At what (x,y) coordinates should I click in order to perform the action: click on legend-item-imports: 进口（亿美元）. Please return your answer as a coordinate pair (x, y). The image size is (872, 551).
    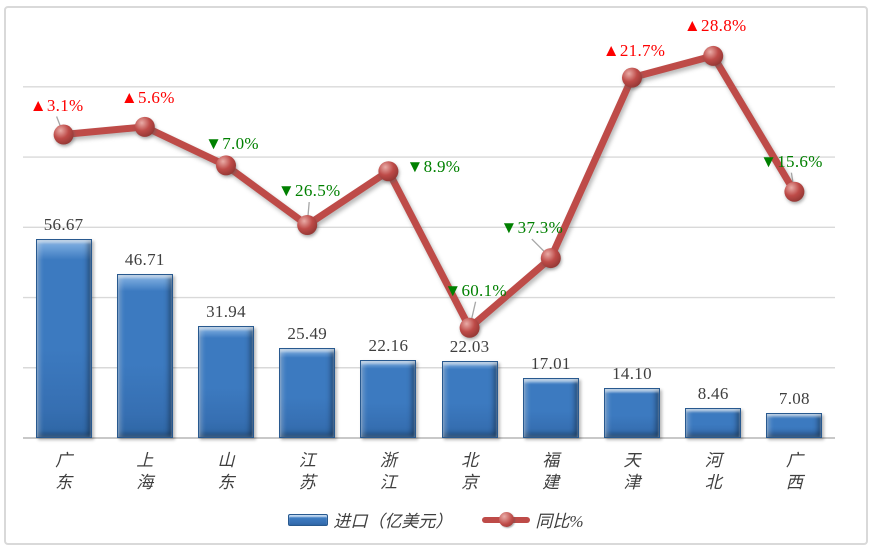
    Looking at the image, I should click on (370, 519).